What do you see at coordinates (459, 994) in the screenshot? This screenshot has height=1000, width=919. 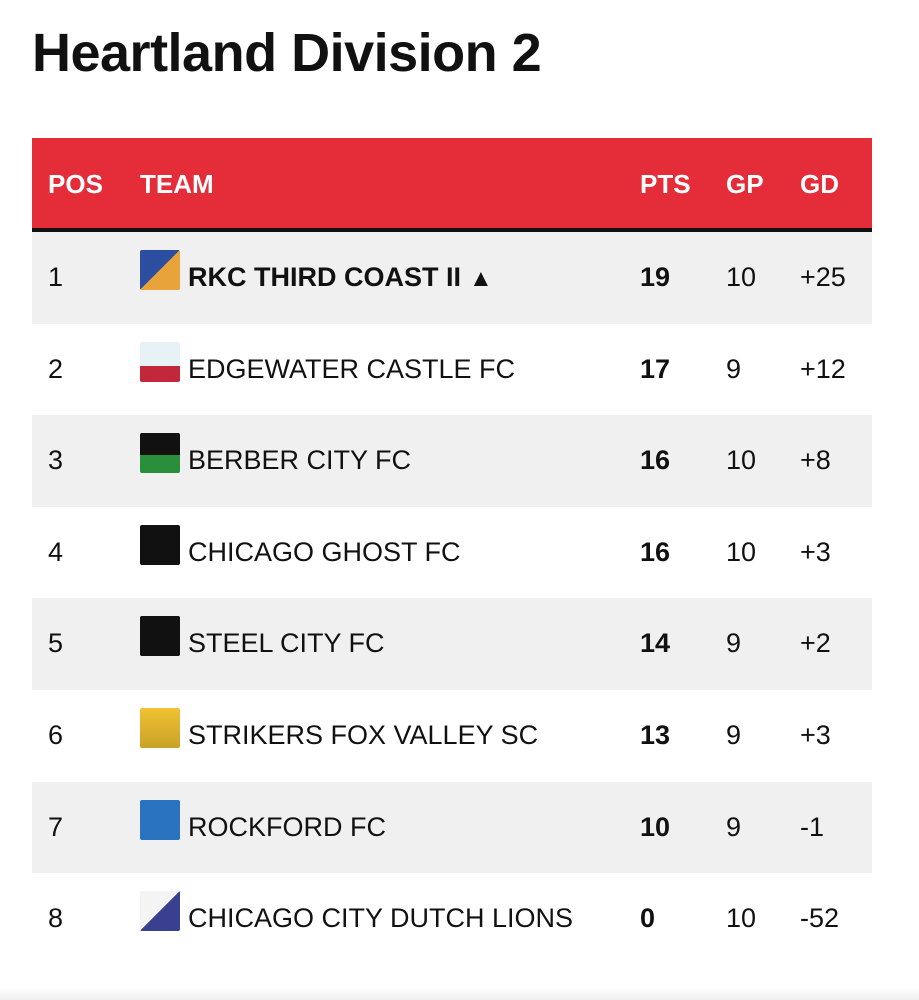 I see `page-edge` at bounding box center [459, 994].